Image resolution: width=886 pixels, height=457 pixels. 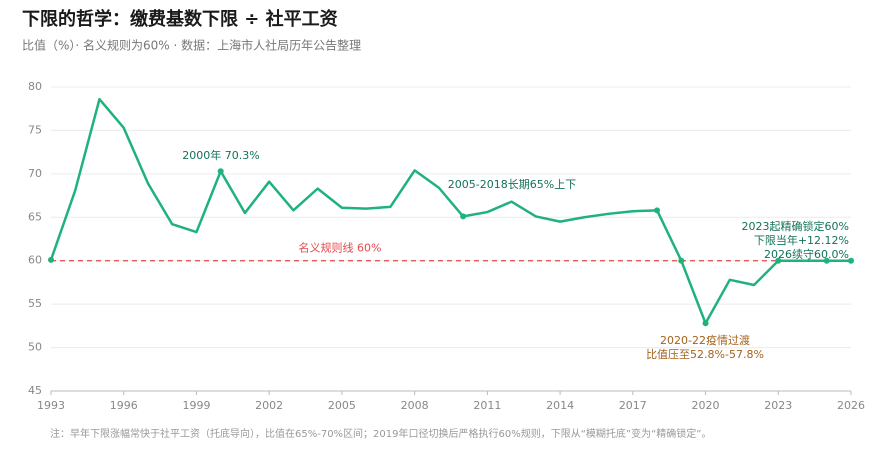 What do you see at coordinates (340, 248) in the screenshot?
I see `reference-label: 名义规则线 60%` at bounding box center [340, 248].